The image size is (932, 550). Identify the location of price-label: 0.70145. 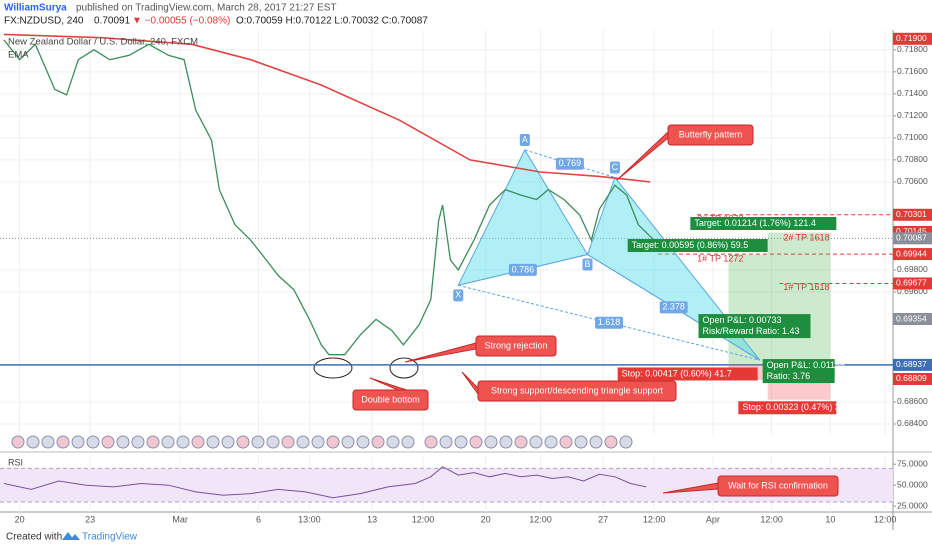
(911, 231).